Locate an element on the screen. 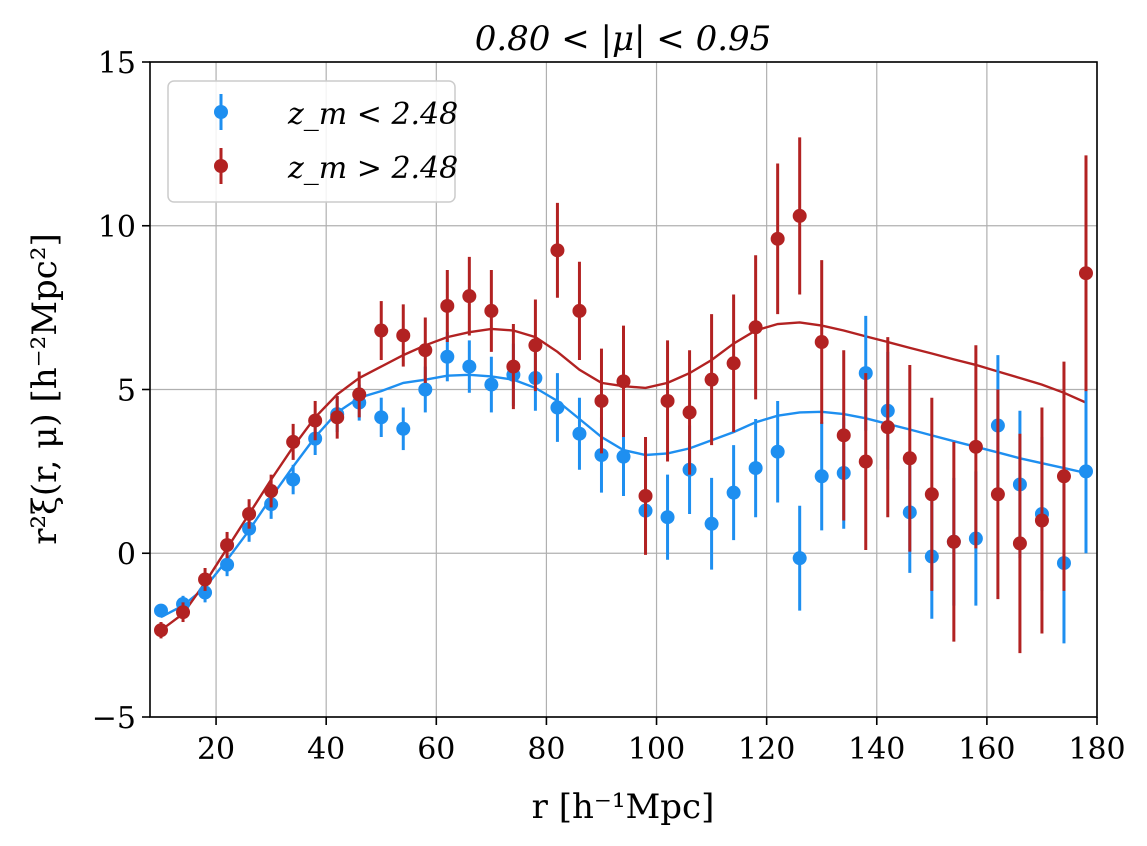 The image size is (1147, 846). x-tick-label: 180 is located at coordinates (1096, 749).